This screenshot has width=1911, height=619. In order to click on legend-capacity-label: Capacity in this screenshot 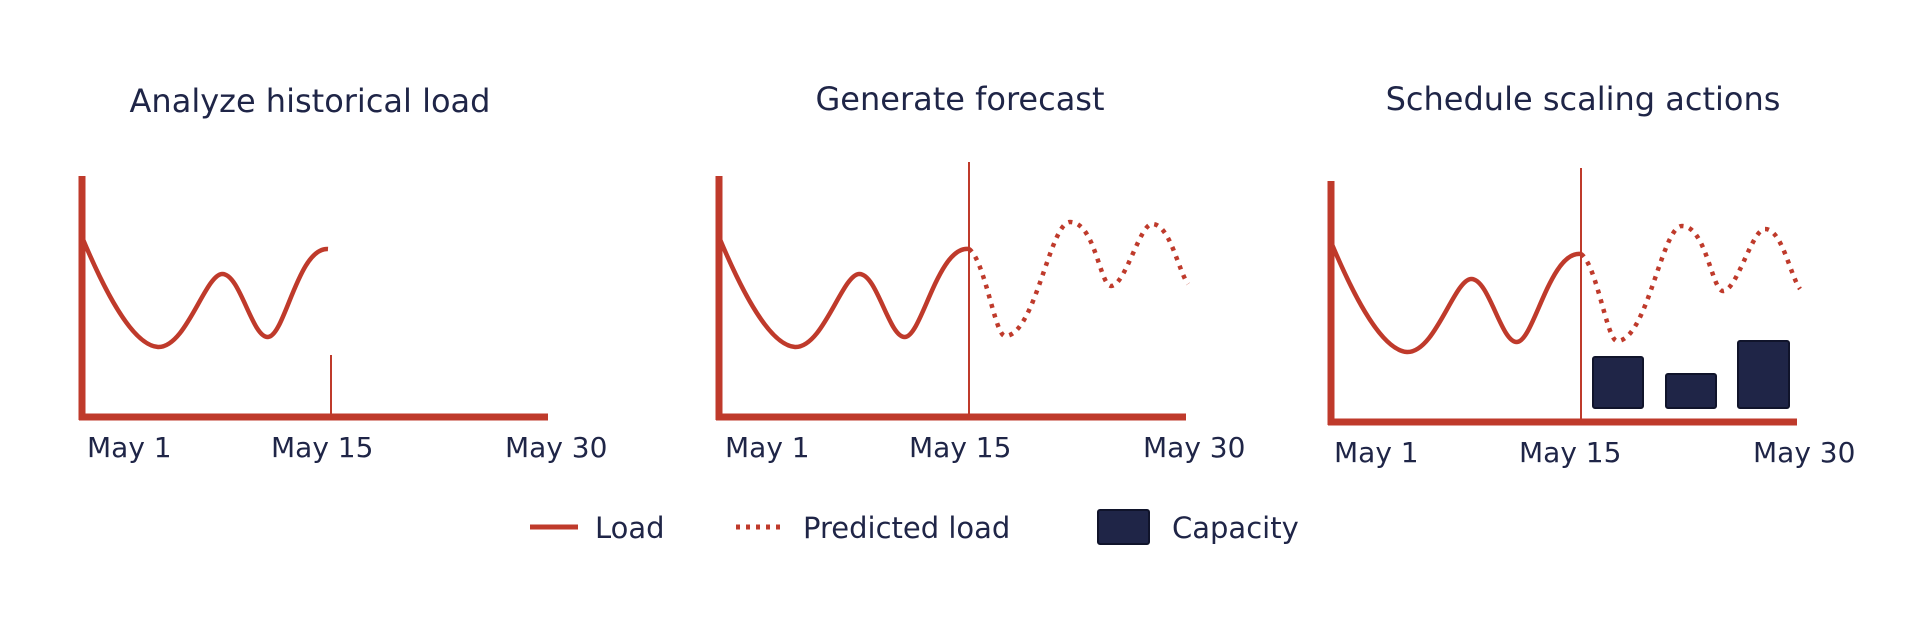, I will do `click(1235, 528)`.